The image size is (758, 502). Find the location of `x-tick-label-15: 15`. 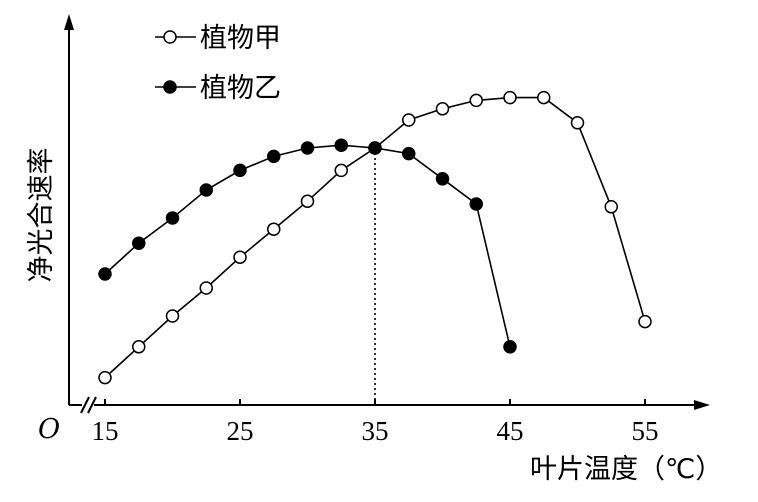

x-tick-label-15: 15 is located at coordinates (105, 431).